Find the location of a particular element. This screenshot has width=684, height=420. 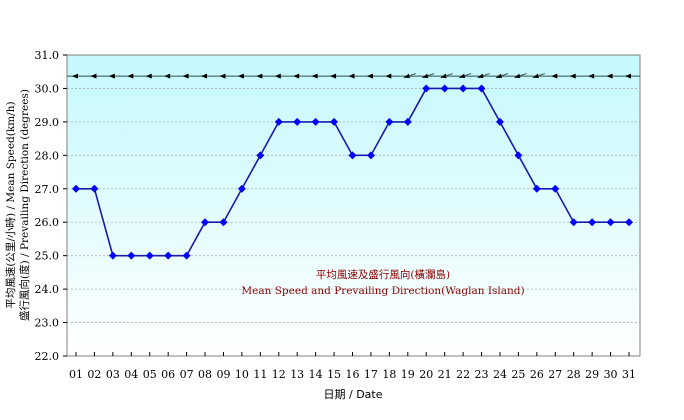

x-tick-label: 19 is located at coordinates (408, 374).